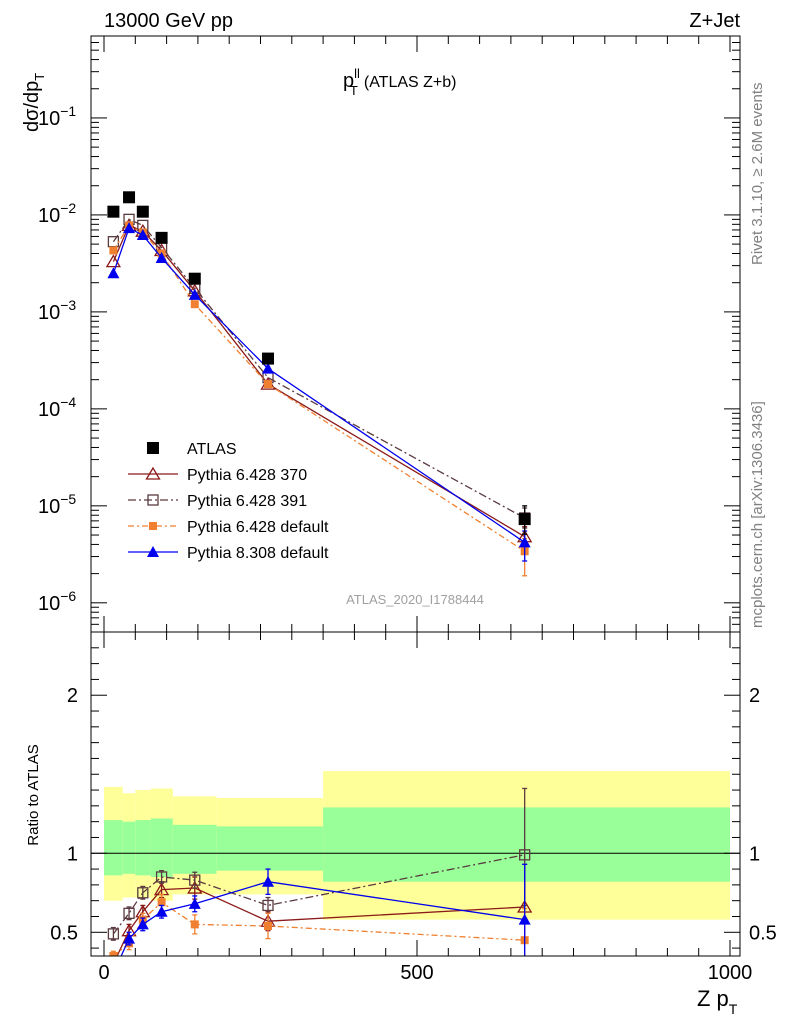 This screenshot has height=1024, width=786. I want to click on main-y-tick-label: 10⁻², so click(57, 213).